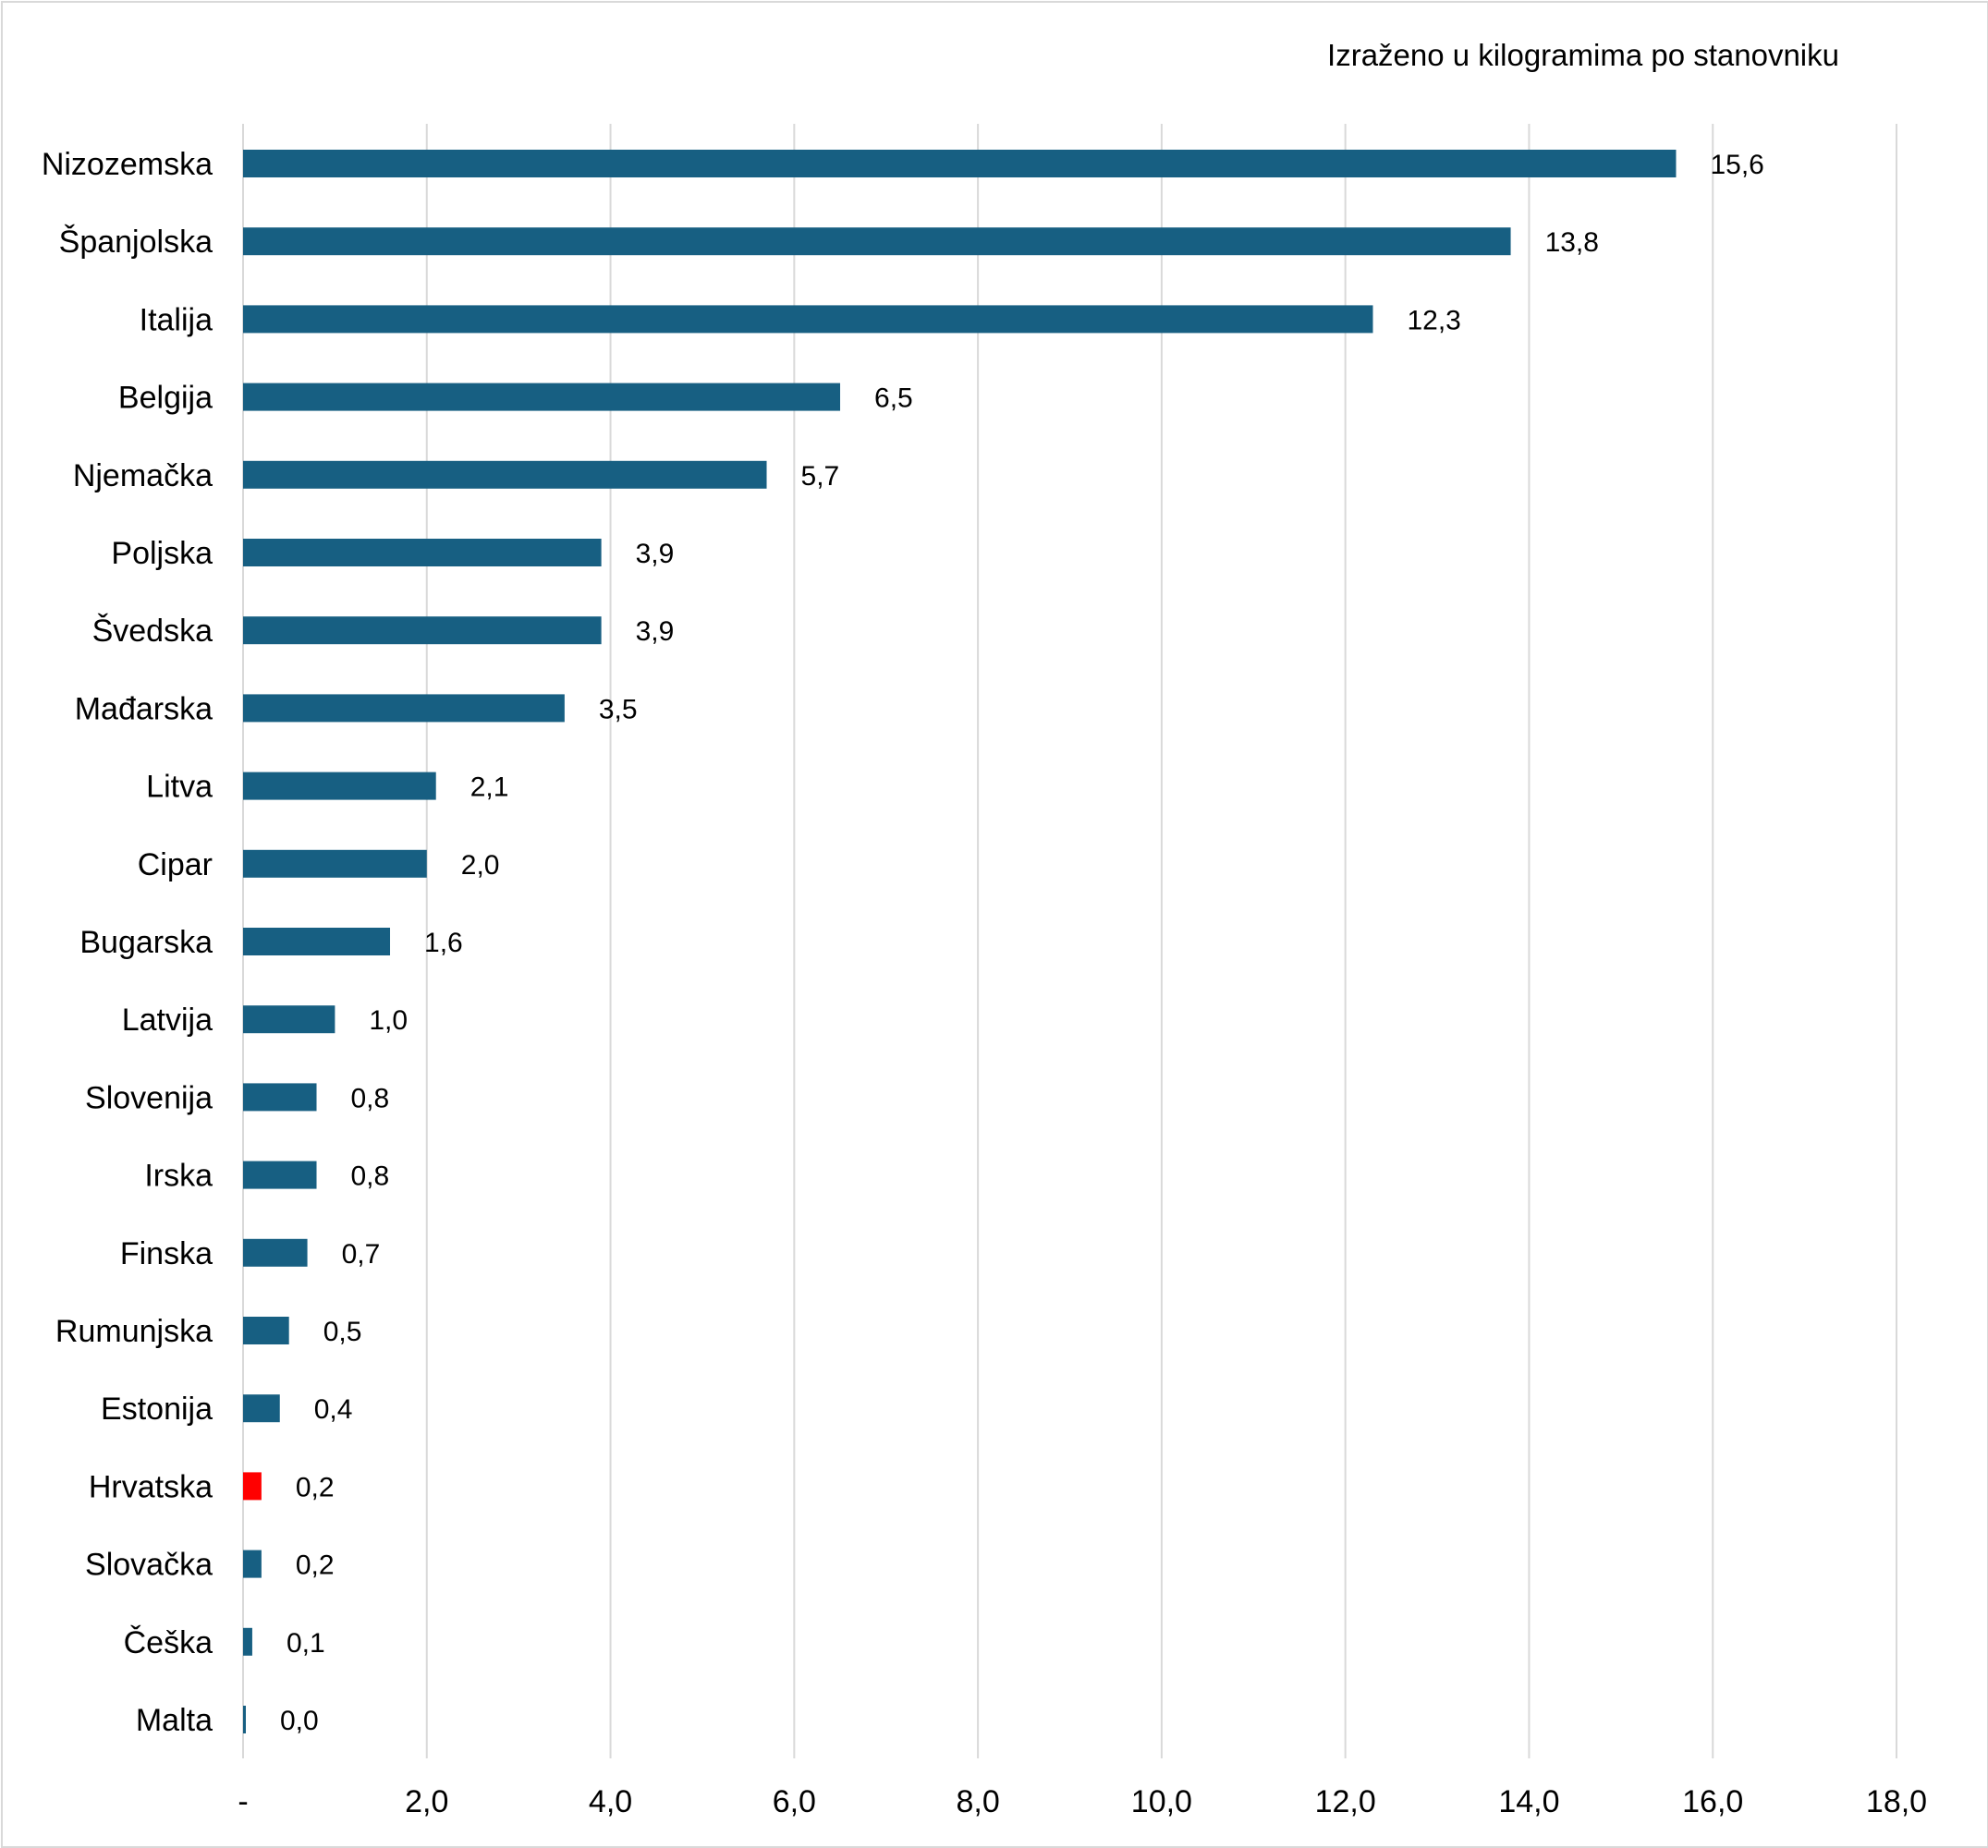  I want to click on data-label: 2,0, so click(481, 866).